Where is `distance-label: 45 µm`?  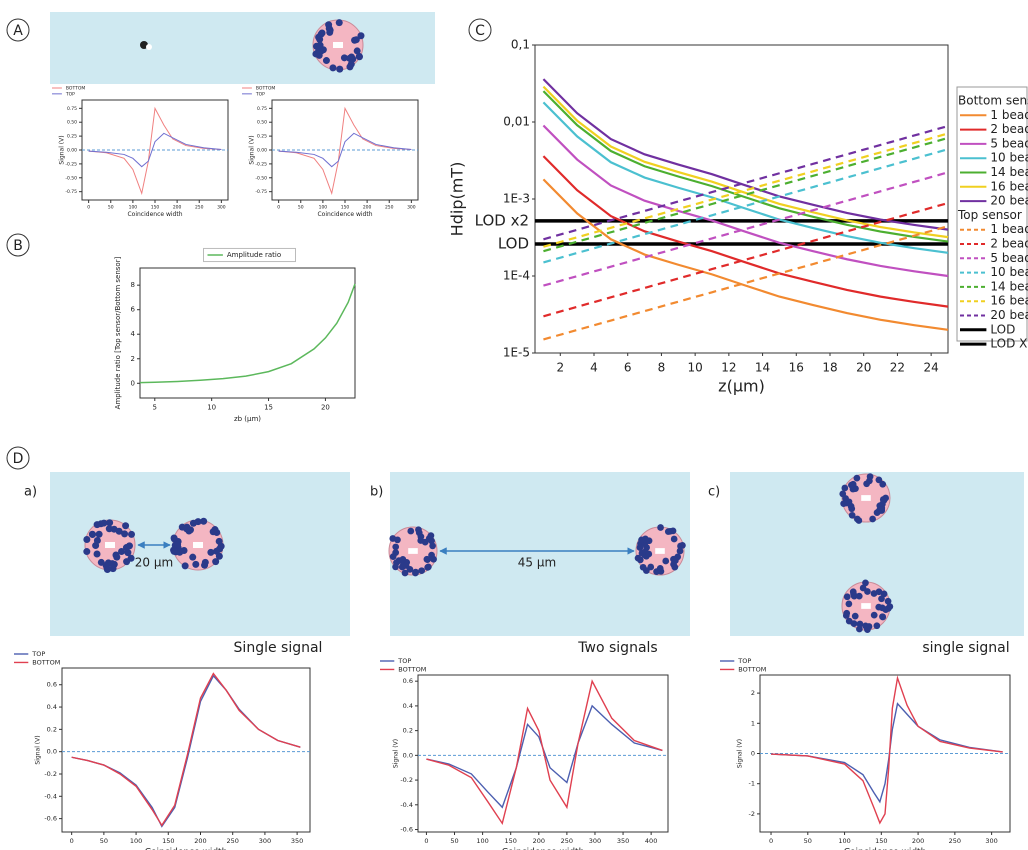 distance-label: 45 µm is located at coordinates (537, 563).